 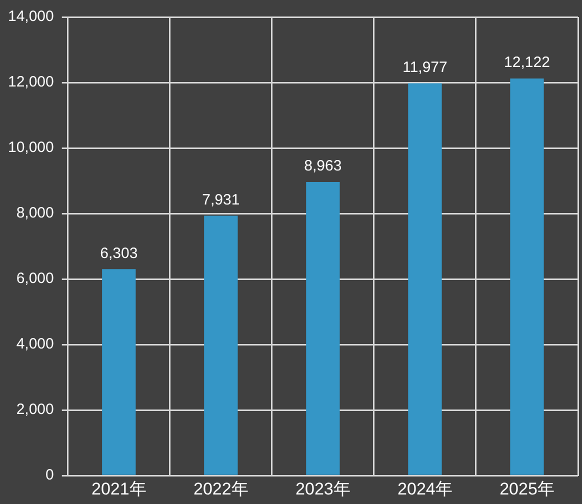 What do you see at coordinates (527, 488) in the screenshot?
I see `x-tick-label: 2025年` at bounding box center [527, 488].